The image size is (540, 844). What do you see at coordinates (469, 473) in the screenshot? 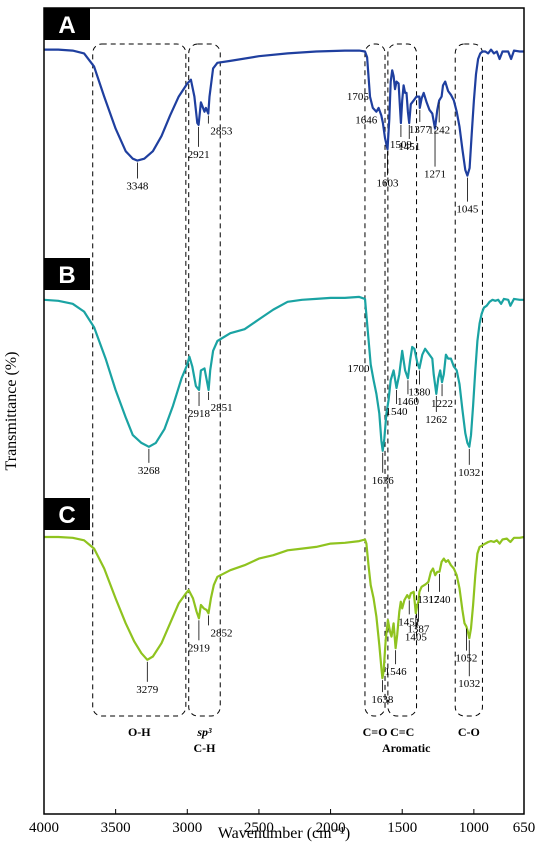
I see `peak-label-B-1032: 1032` at bounding box center [469, 473].